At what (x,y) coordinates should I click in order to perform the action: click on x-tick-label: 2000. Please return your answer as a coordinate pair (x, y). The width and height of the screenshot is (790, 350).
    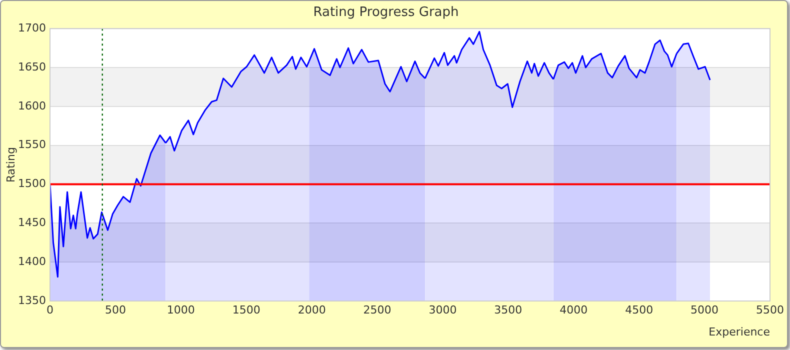
    Looking at the image, I should click on (312, 309).